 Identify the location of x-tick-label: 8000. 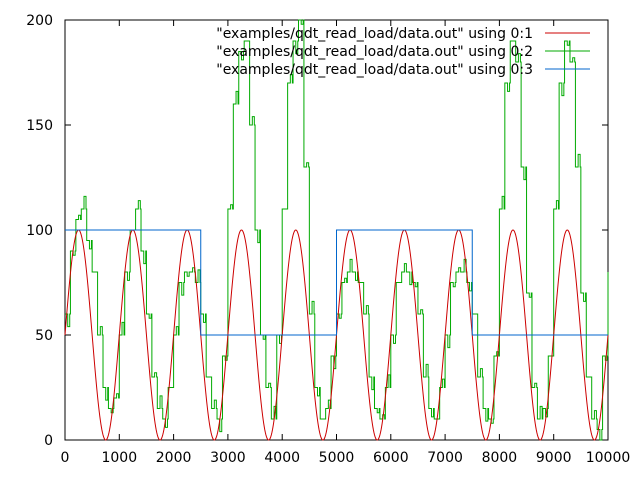
(500, 458).